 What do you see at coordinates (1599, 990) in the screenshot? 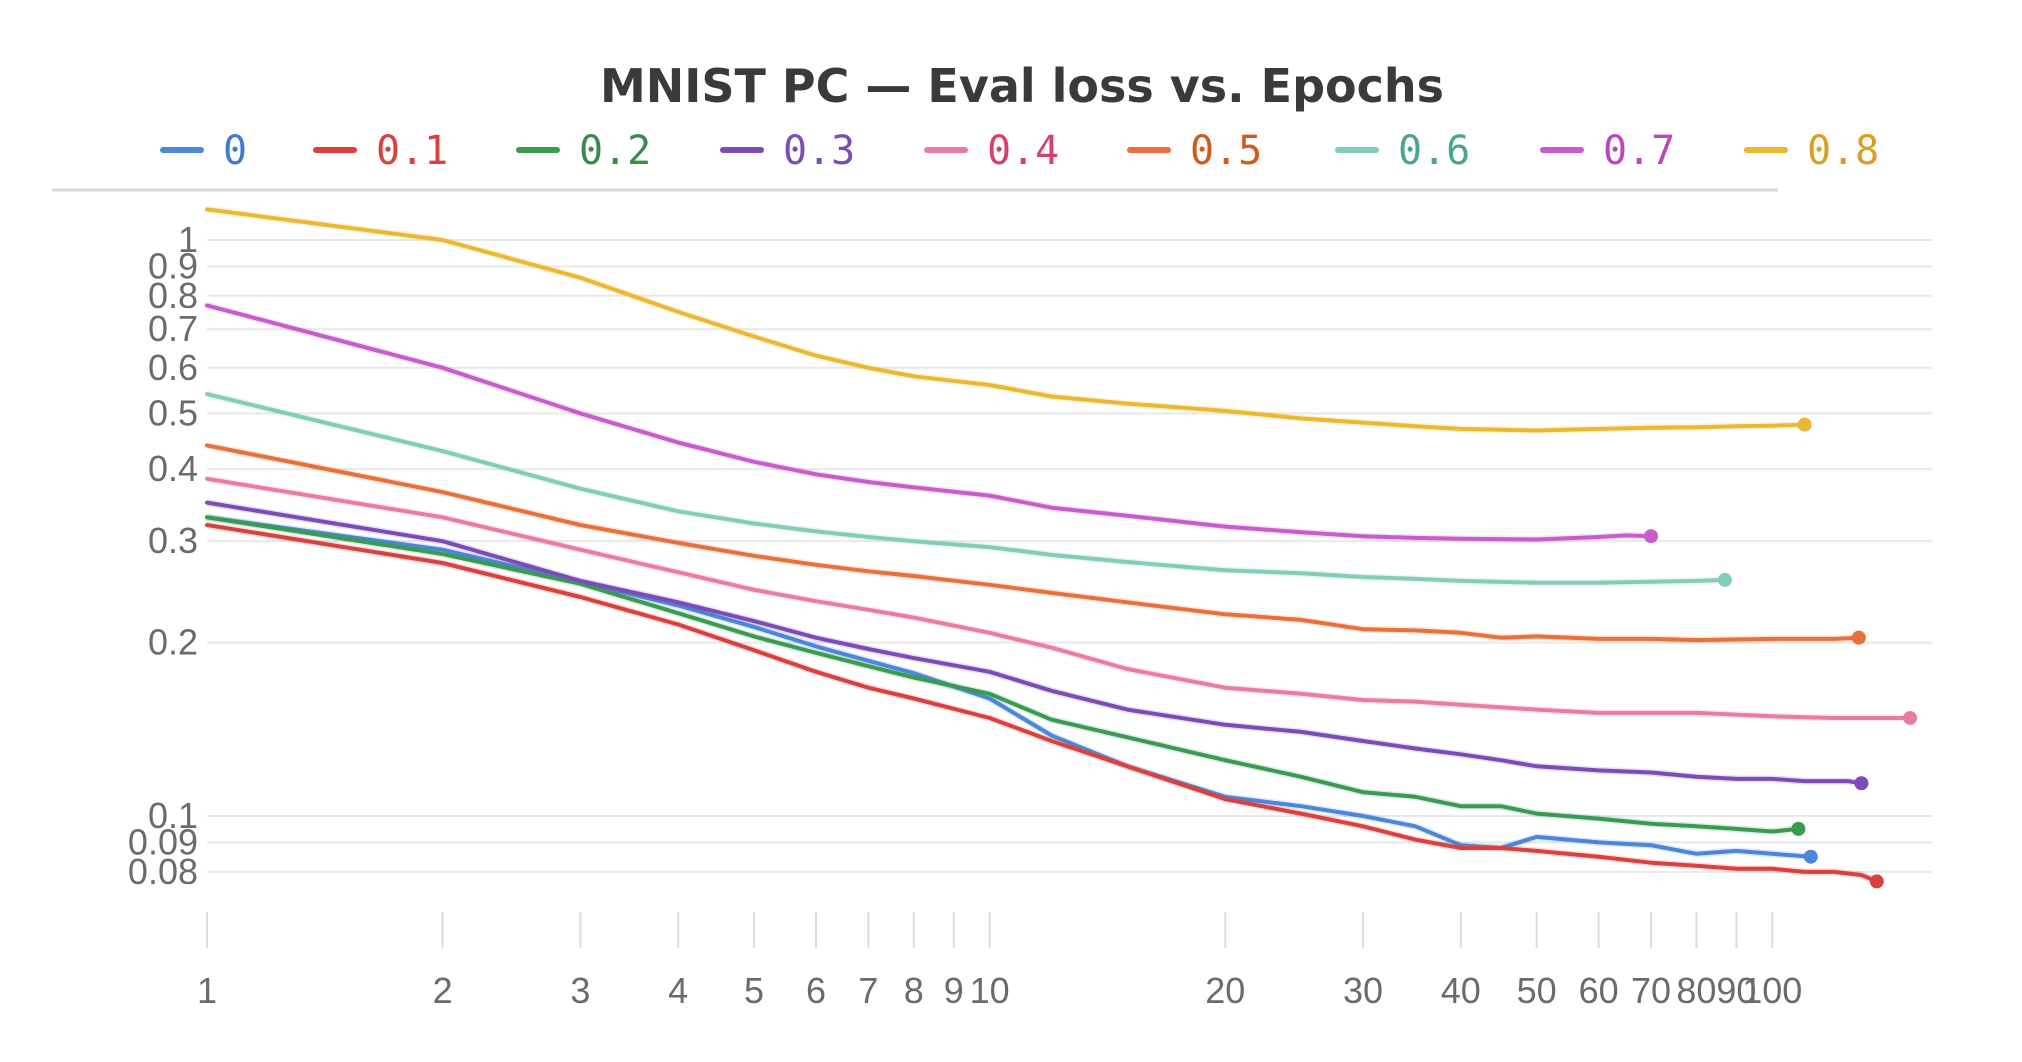
I see `x-tick-label: 60` at bounding box center [1599, 990].